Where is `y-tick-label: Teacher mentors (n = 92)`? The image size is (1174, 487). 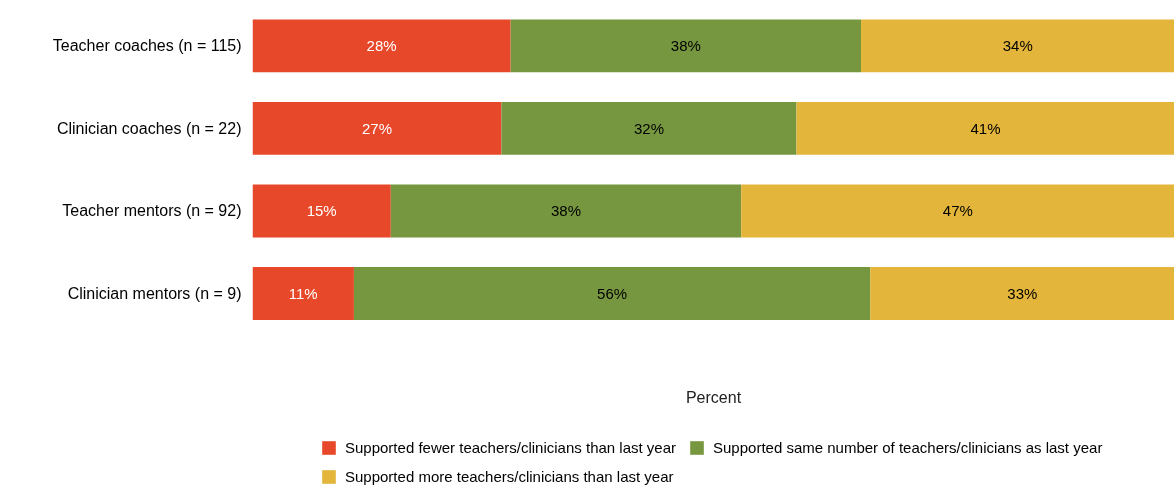 y-tick-label: Teacher mentors (n = 92) is located at coordinates (152, 211).